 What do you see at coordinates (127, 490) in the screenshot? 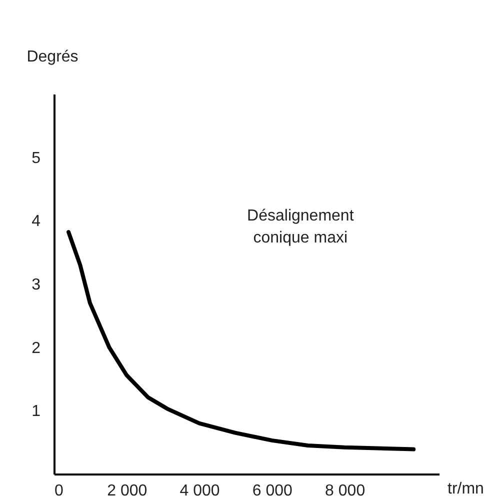
I see `x-tick-label: 2 000` at bounding box center [127, 490].